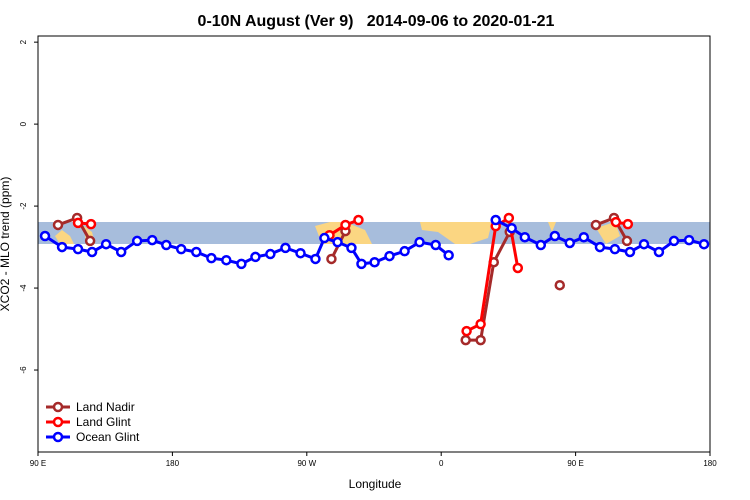 The image size is (750, 500). What do you see at coordinates (441, 463) in the screenshot?
I see `x-tick-label: 0` at bounding box center [441, 463].